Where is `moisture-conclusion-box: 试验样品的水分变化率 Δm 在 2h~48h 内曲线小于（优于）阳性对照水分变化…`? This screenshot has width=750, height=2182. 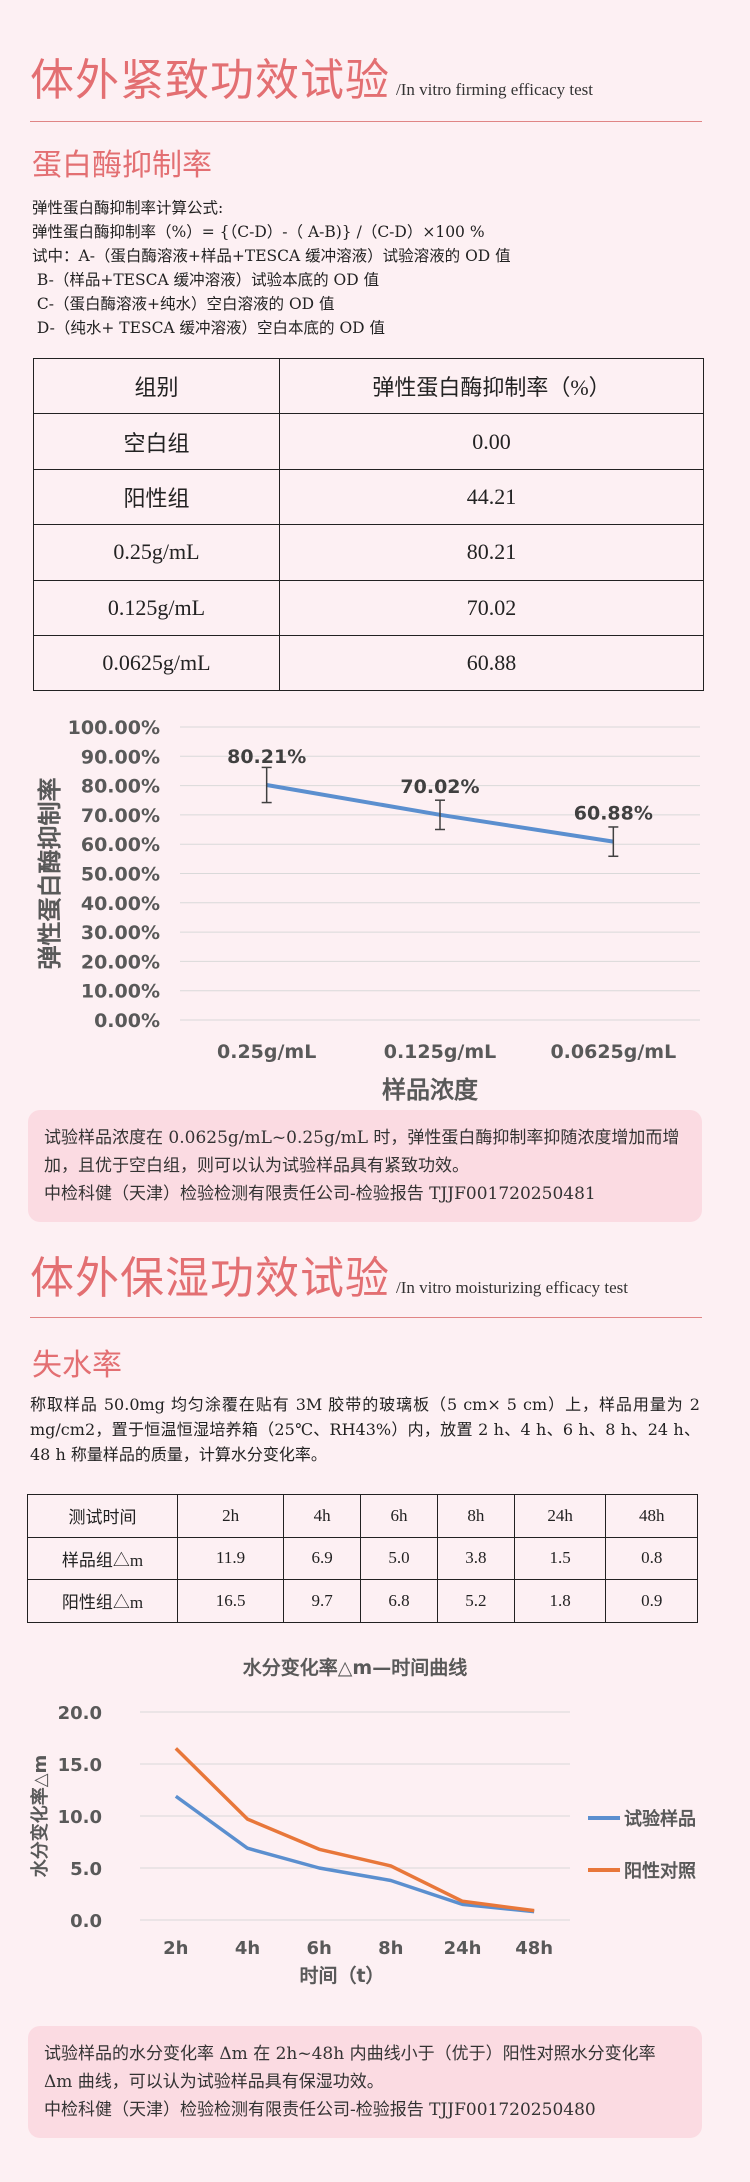 moisture-conclusion-box: 试验样品的水分变化率 Δm 在 2h~48h 内曲线小于（优于）阳性对照水分变化… is located at coordinates (365, 2082).